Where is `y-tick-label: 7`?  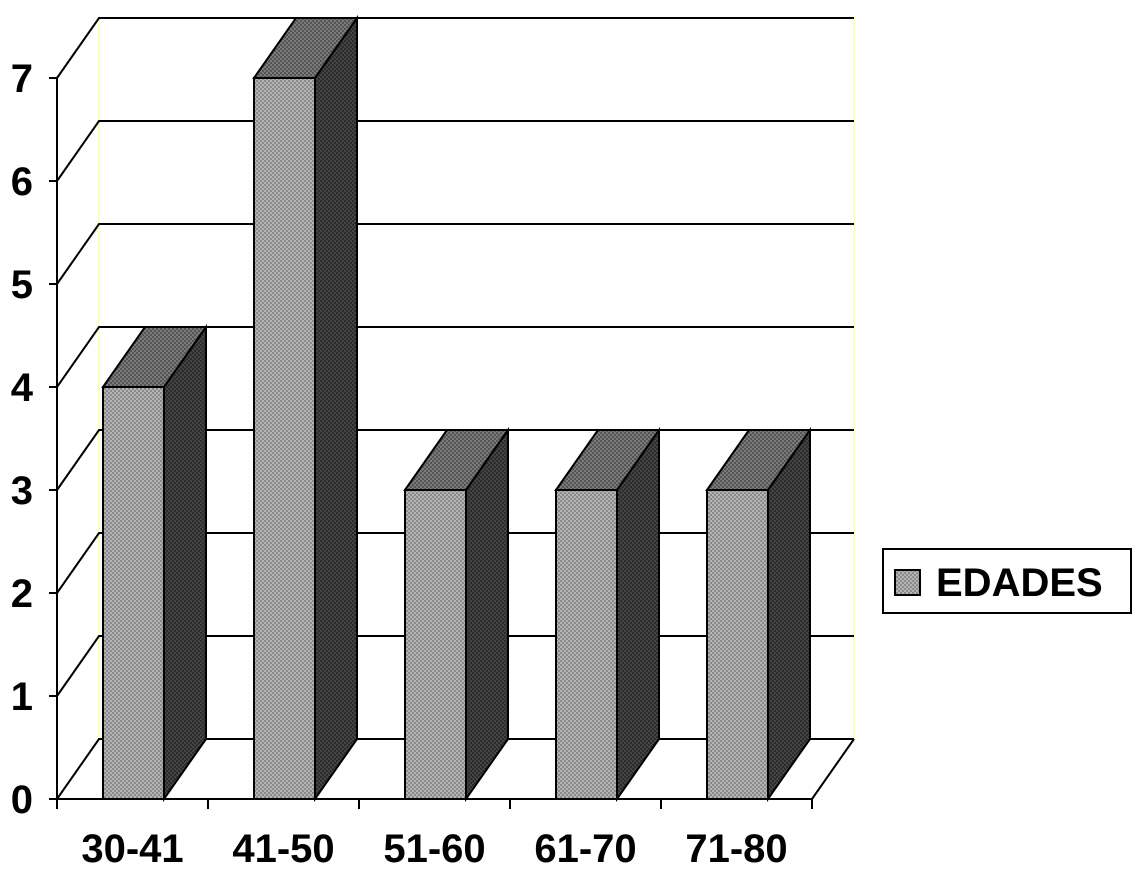 y-tick-label: 7 is located at coordinates (22, 79).